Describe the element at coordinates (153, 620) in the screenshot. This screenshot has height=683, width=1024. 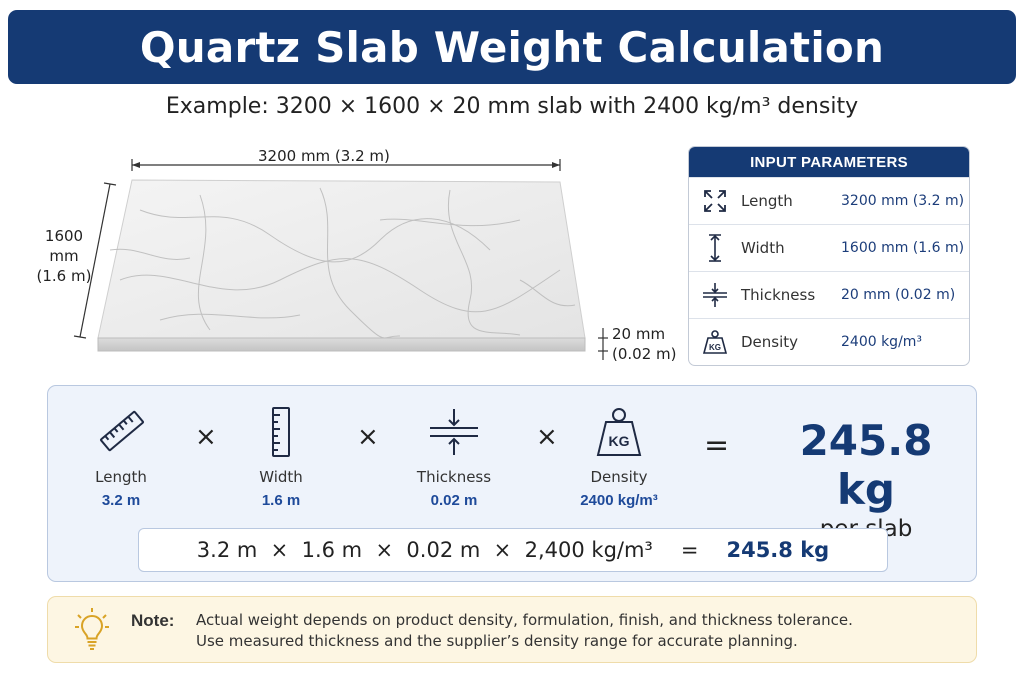
I see `note-label: Note:` at that location.